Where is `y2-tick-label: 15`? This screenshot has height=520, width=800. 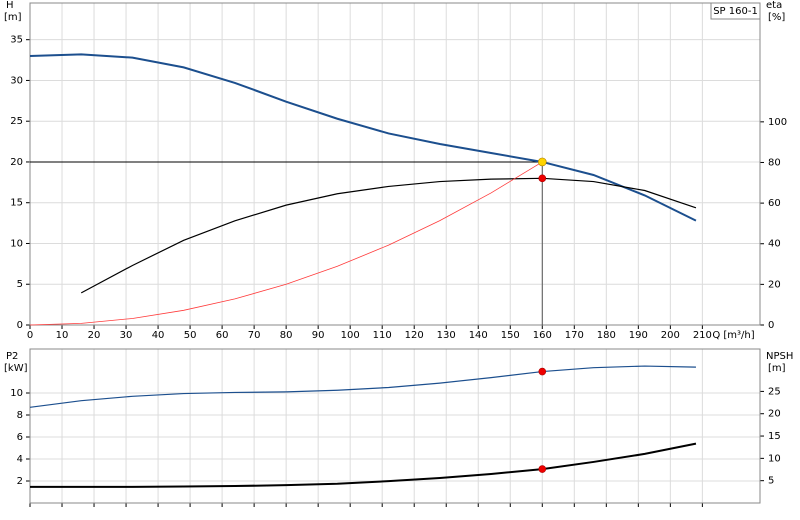
y2-tick-label: 15 is located at coordinates (774, 436).